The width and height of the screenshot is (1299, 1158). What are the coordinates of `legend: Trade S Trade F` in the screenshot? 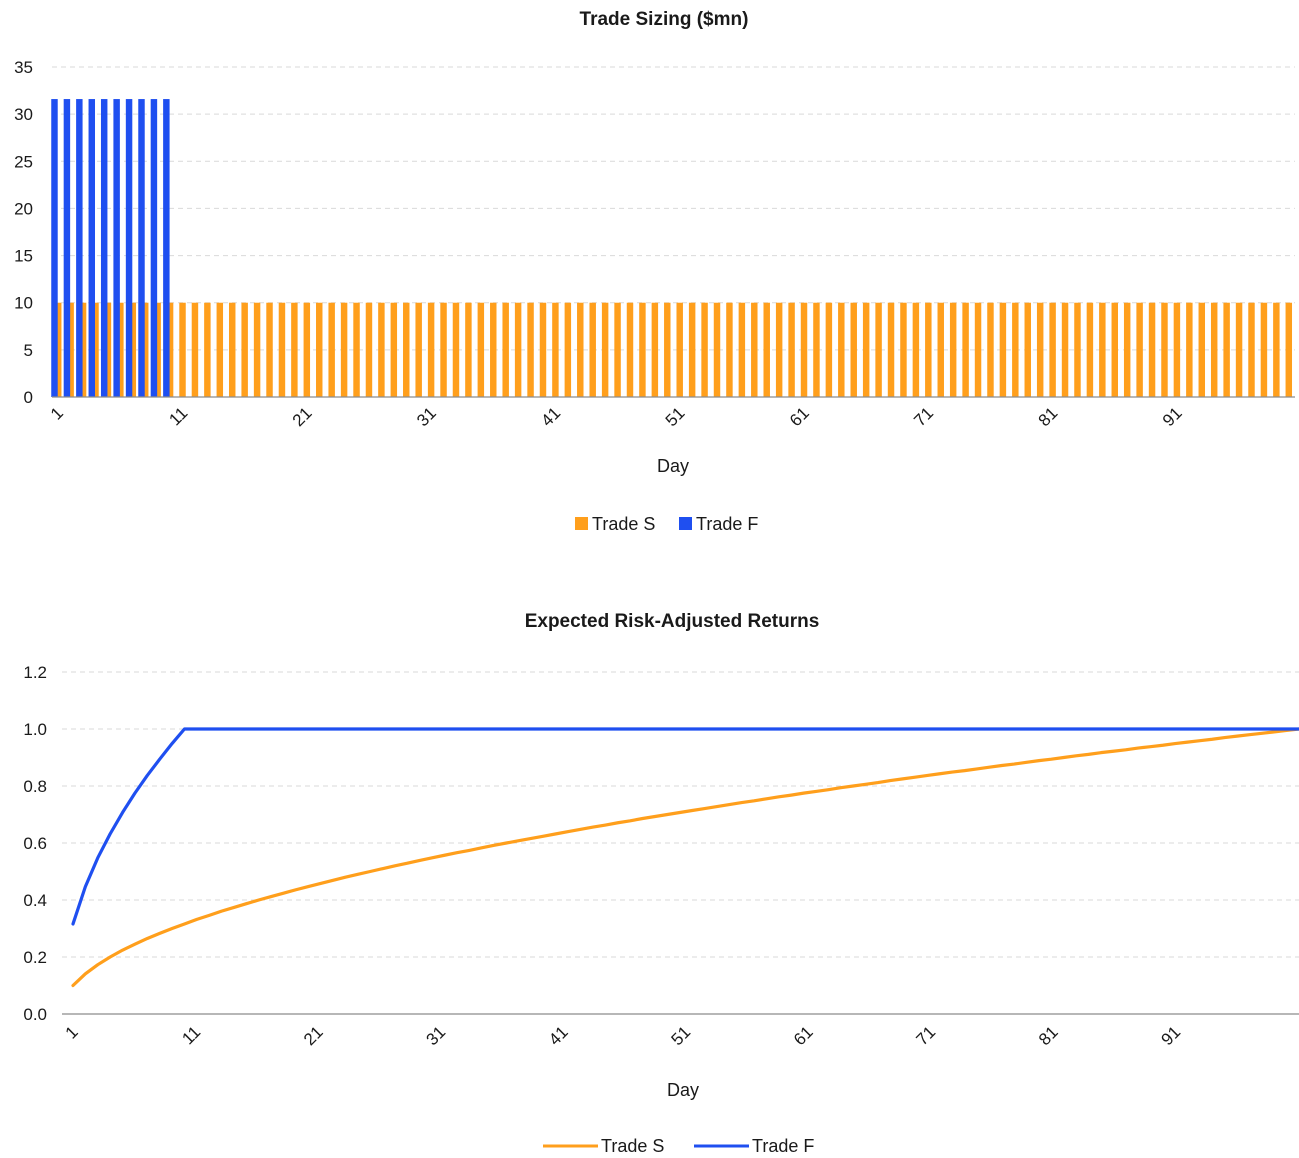 It's located at (666, 524).